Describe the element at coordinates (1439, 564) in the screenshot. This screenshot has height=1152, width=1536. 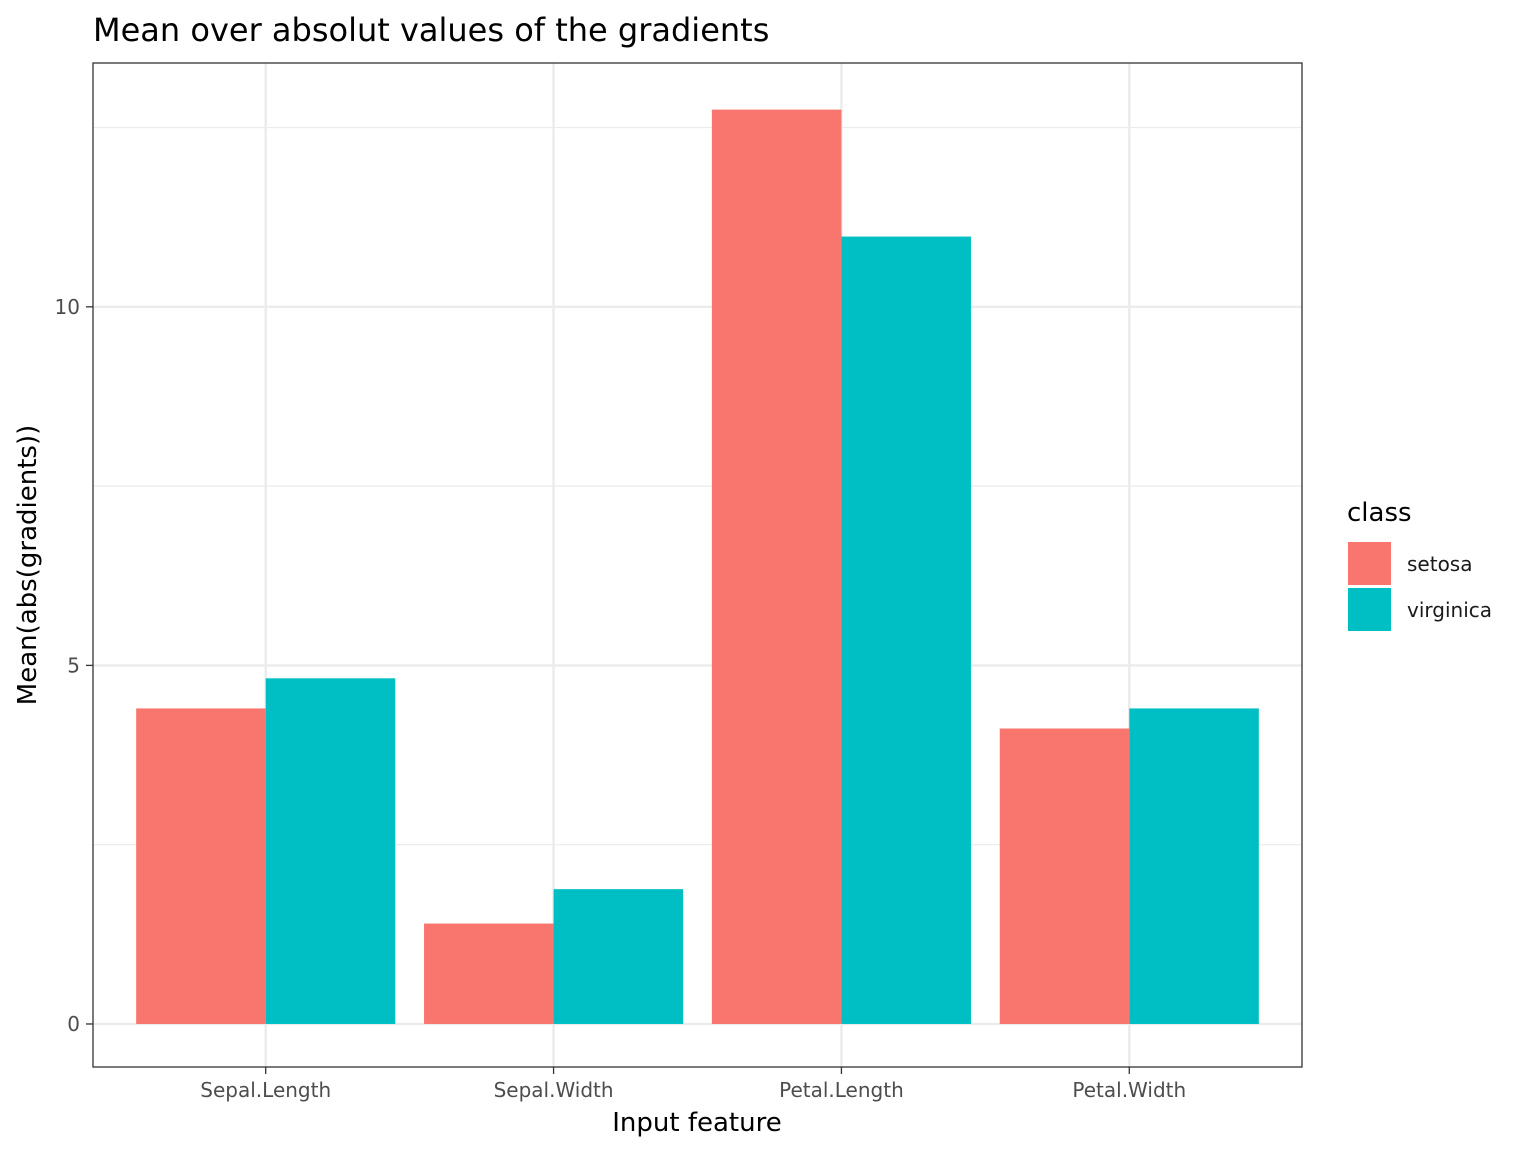
I see `legend-label-setosa: setosa` at that location.